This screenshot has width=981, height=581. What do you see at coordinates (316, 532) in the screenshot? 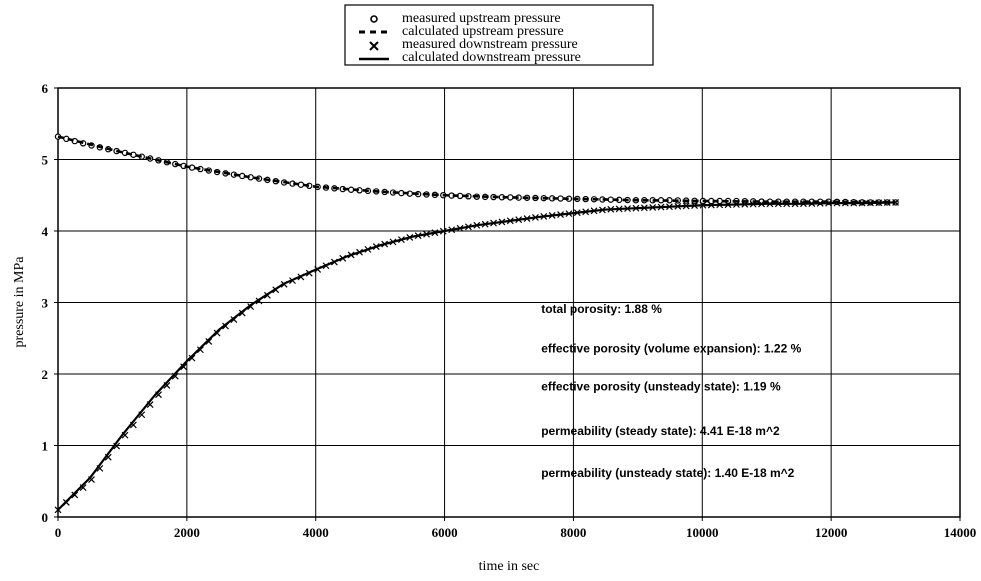
I see `x-tick-label: 4000` at bounding box center [316, 532].